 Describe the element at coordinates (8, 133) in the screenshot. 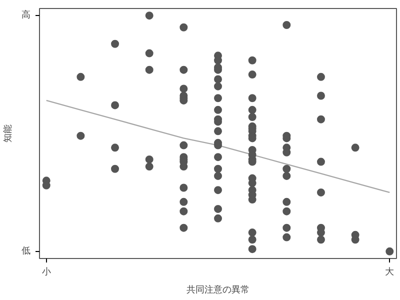

I see `y-axis-title: 知能` at that location.